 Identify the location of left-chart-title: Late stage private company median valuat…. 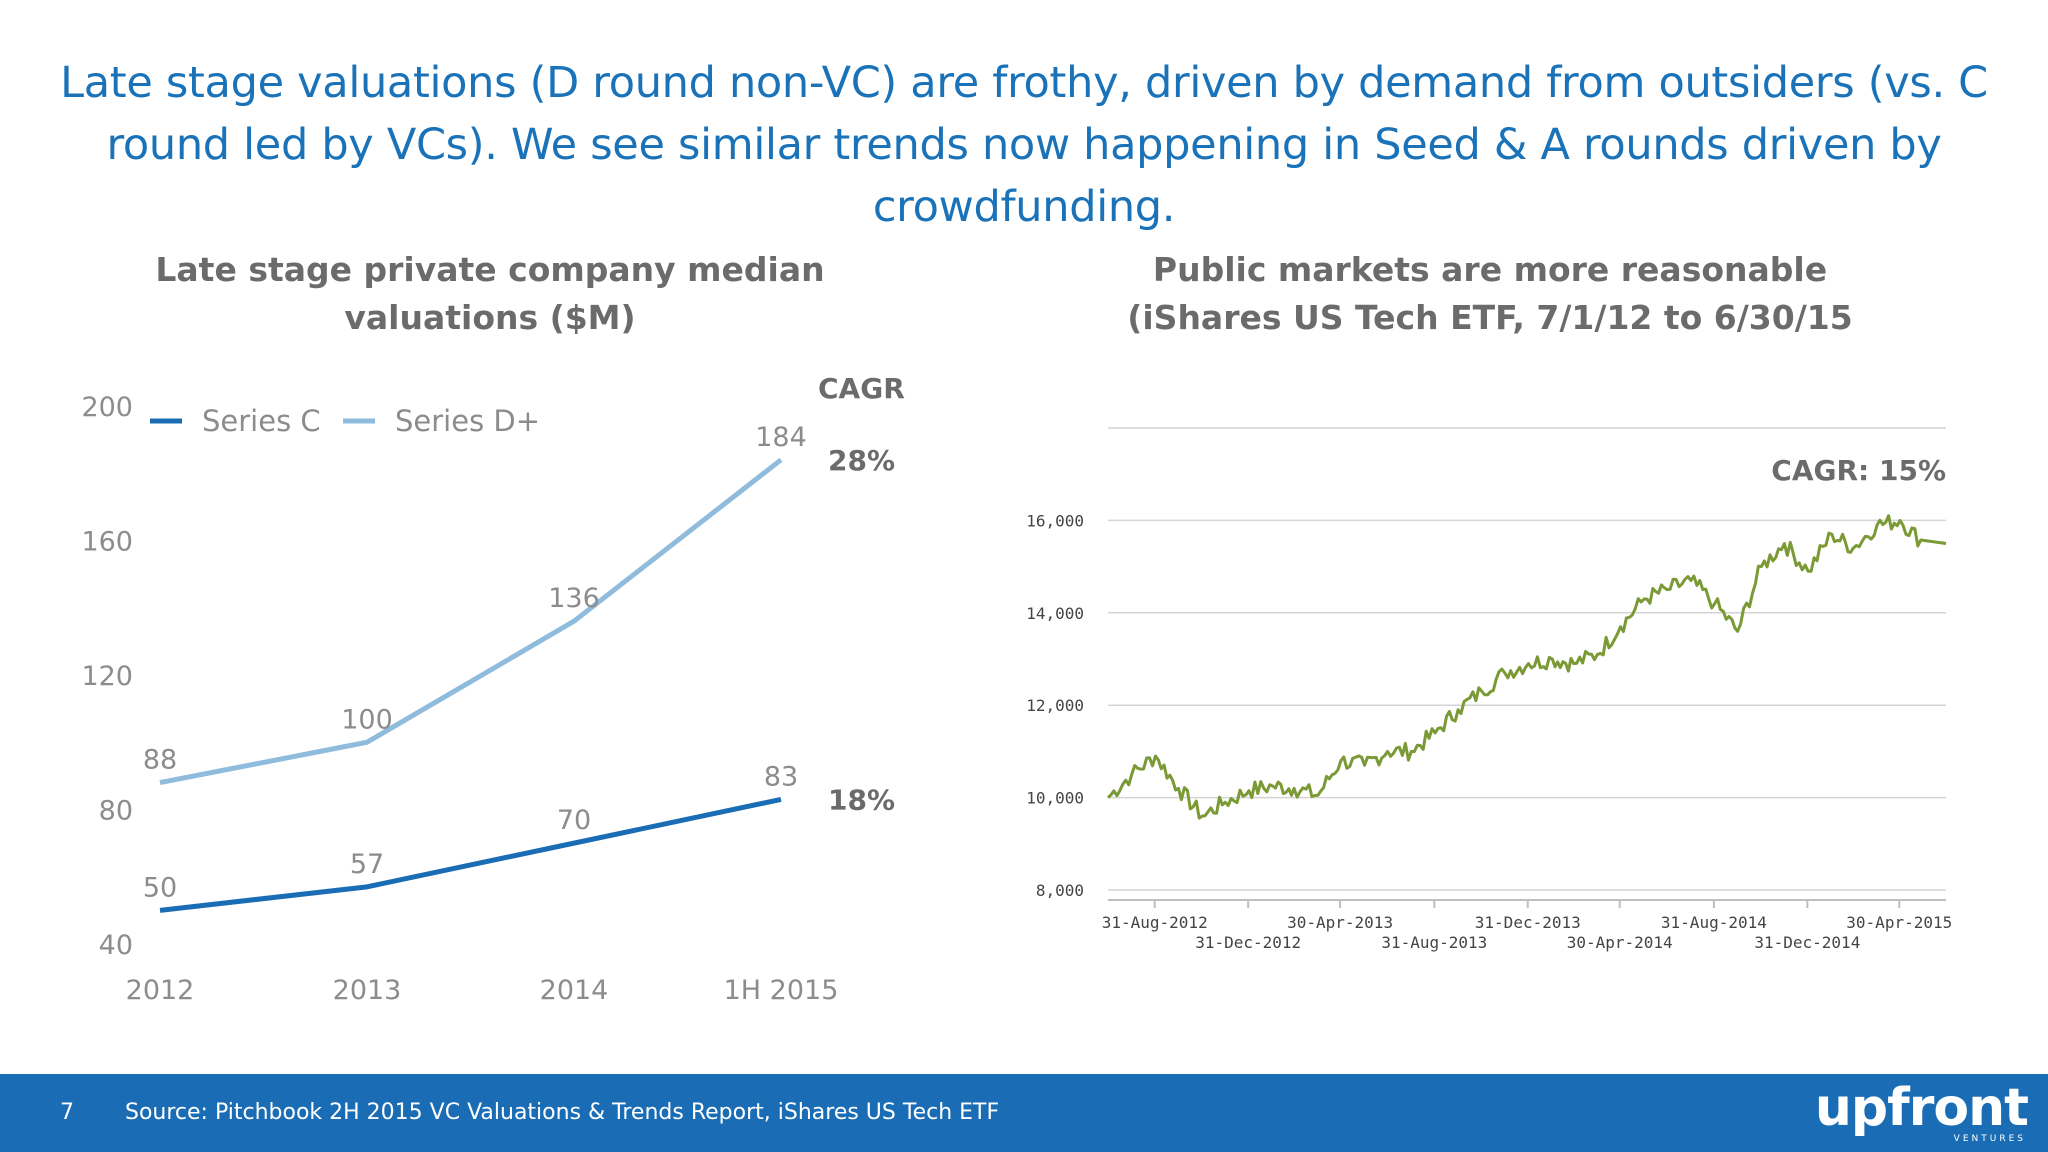
(490, 293).